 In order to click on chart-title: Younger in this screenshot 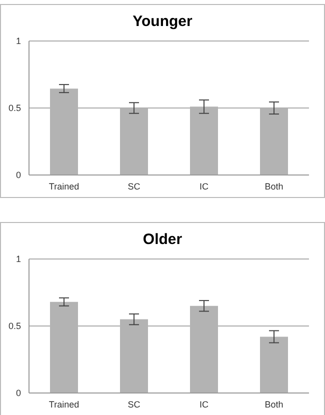, I will do `click(163, 22)`.